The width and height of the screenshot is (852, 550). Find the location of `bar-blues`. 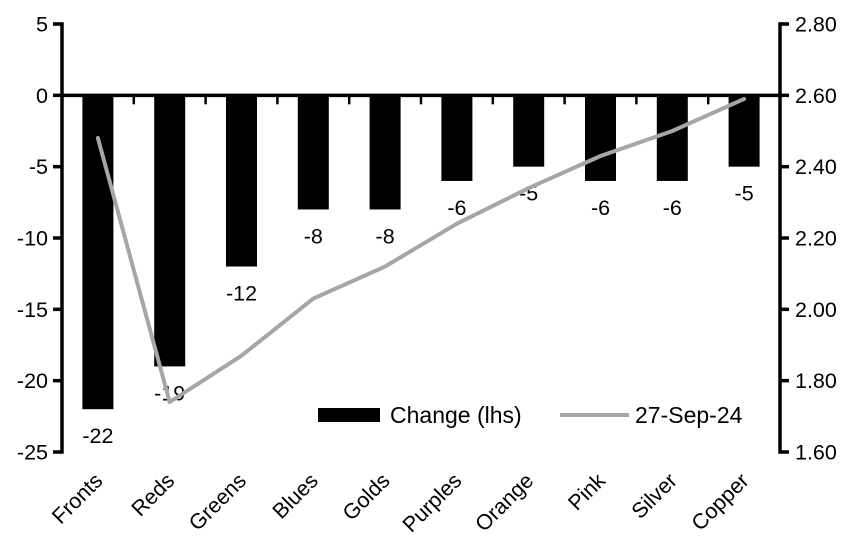

bar-blues is located at coordinates (313, 152).